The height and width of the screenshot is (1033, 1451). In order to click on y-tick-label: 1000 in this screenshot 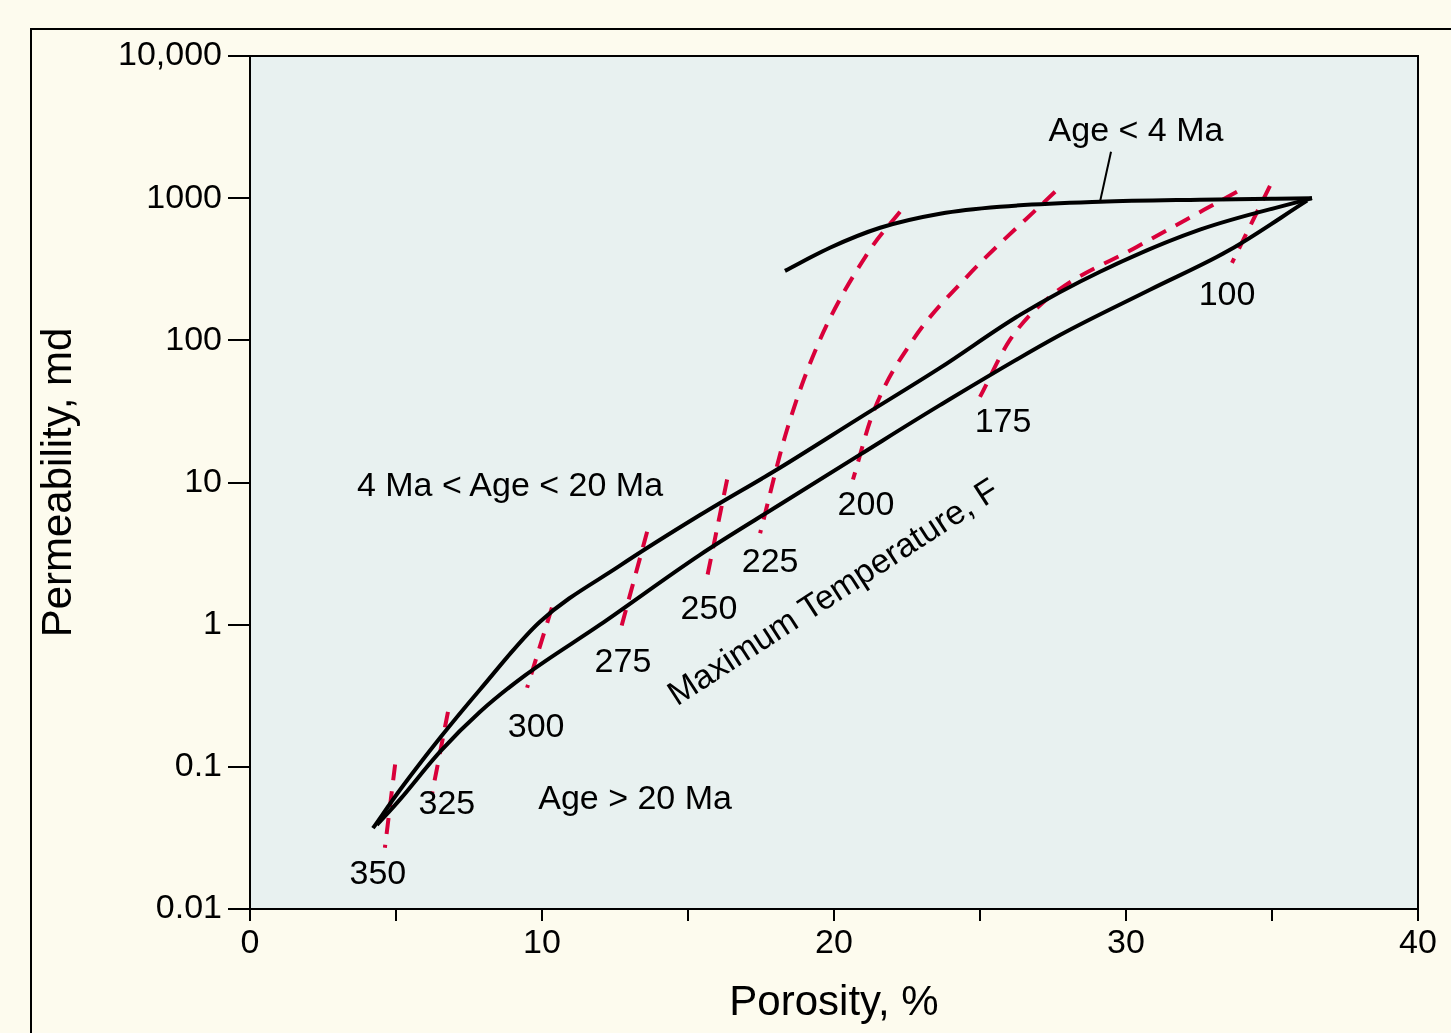, I will do `click(184, 195)`.